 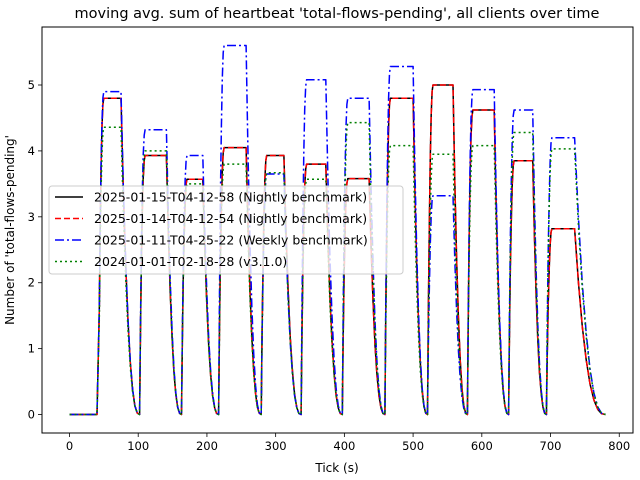 I want to click on y-tick-label: 5, so click(x=31, y=85).